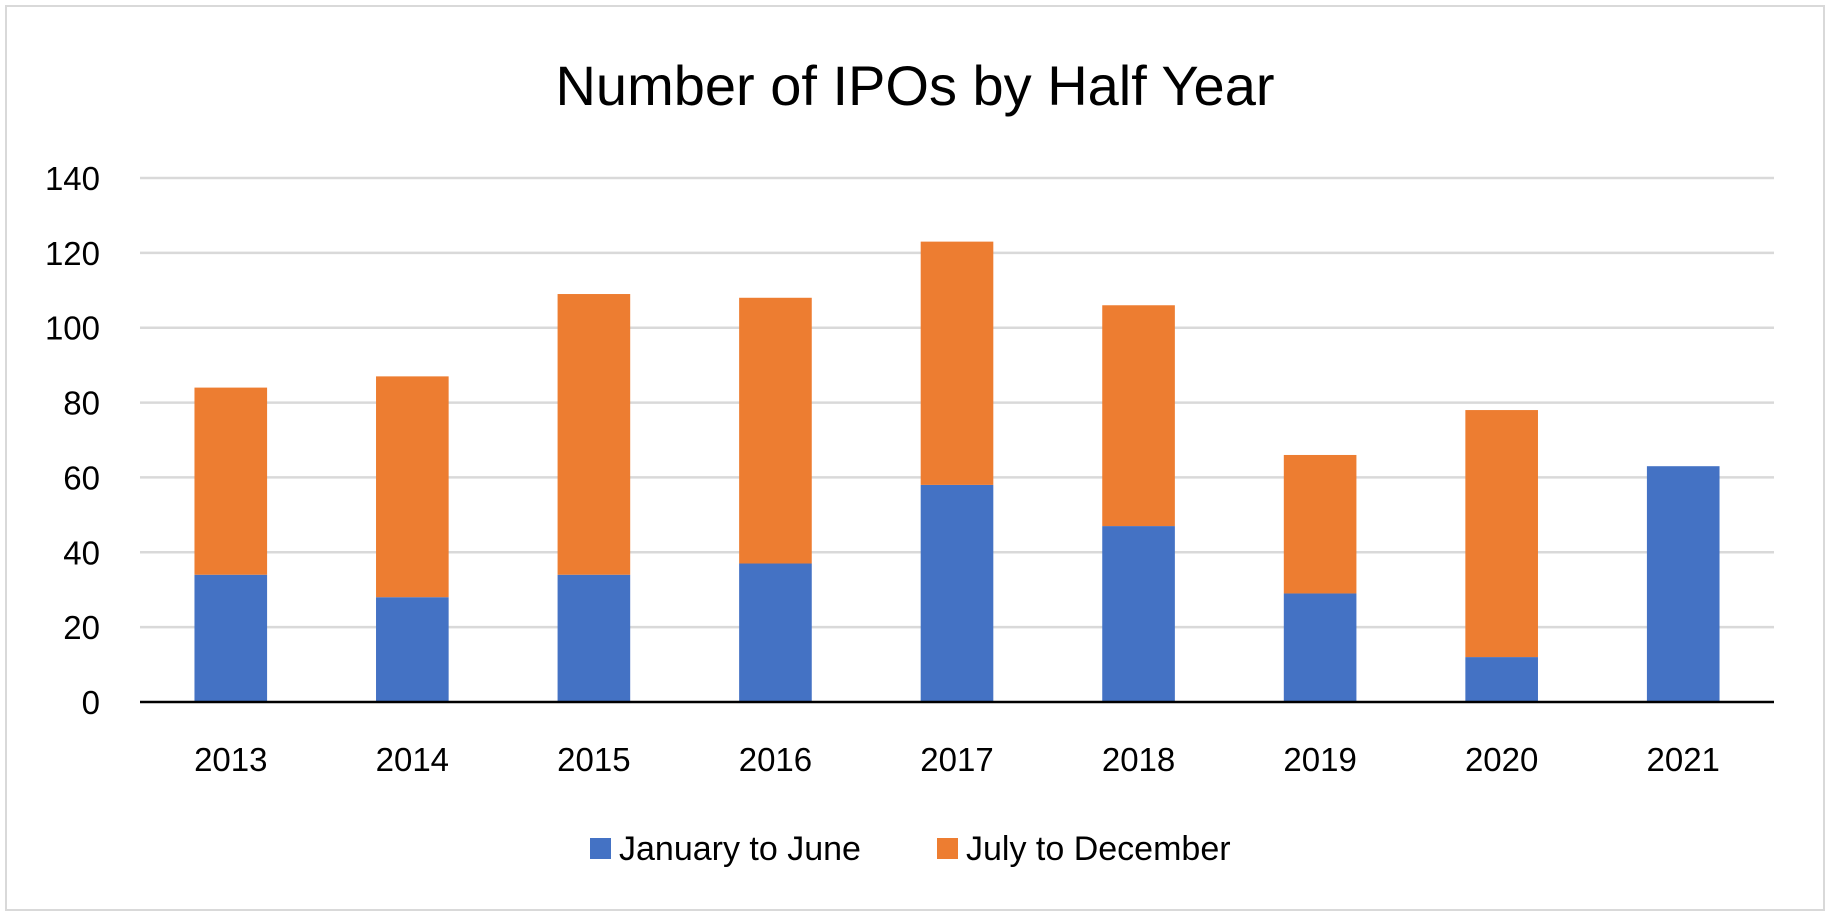 This screenshot has width=1833, height=921. I want to click on y-tick-label: 140, so click(72, 178).